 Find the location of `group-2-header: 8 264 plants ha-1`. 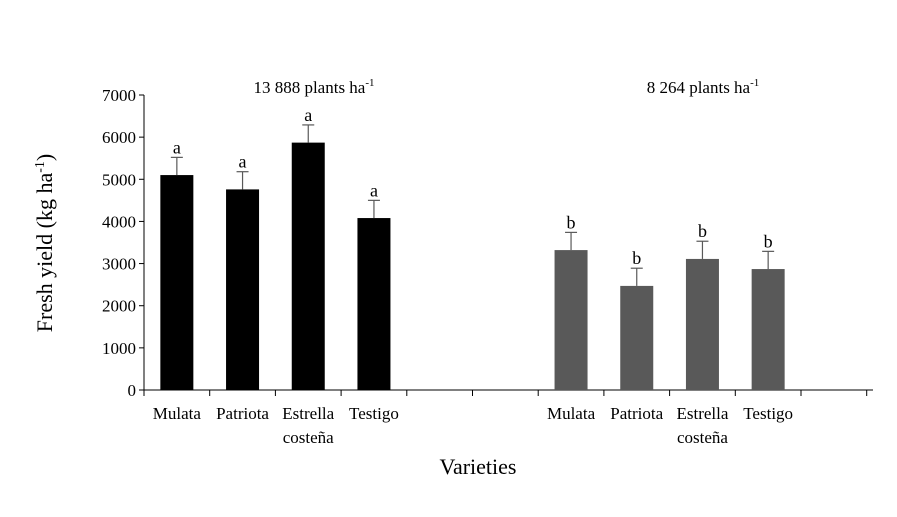

group-2-header: 8 264 plants ha-1 is located at coordinates (703, 87).